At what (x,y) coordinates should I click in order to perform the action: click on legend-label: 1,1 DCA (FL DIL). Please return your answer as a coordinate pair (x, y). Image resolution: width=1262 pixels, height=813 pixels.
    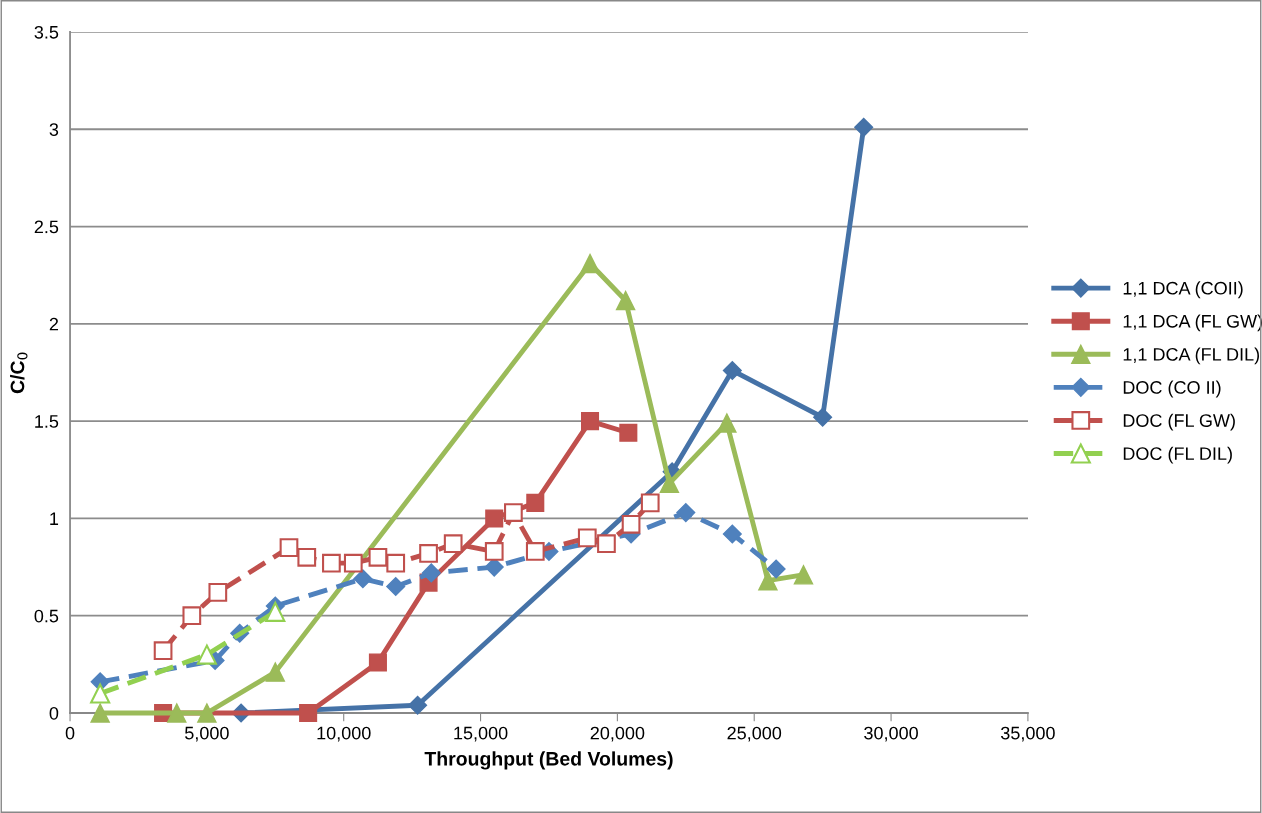
    Looking at the image, I should click on (1191, 356).